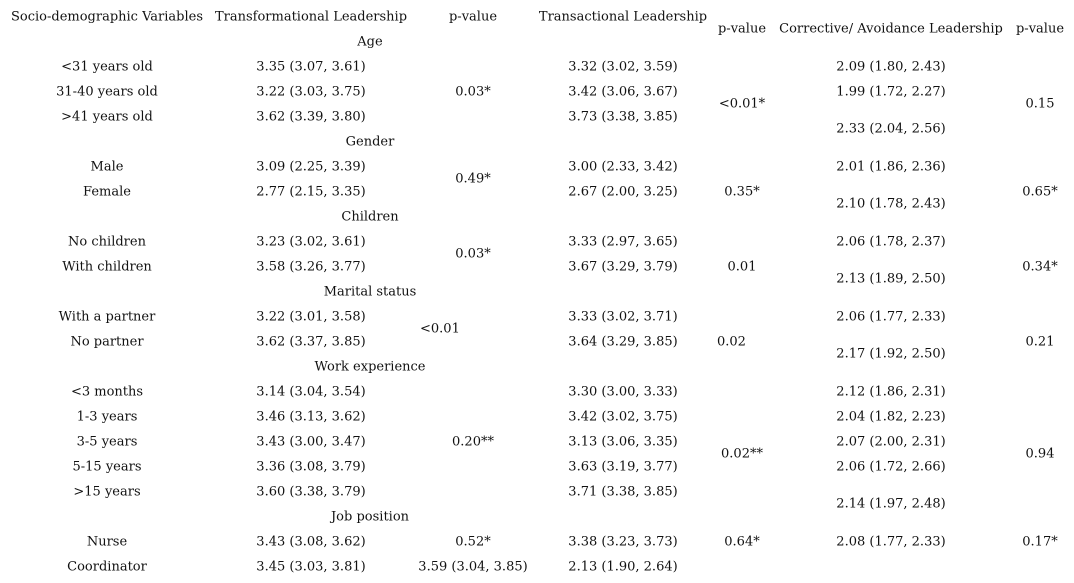 The width and height of the screenshot is (1074, 583). Describe the element at coordinates (891, 354) in the screenshot. I see `corrective-value: 2.17 (1.92, 2.50)` at that location.